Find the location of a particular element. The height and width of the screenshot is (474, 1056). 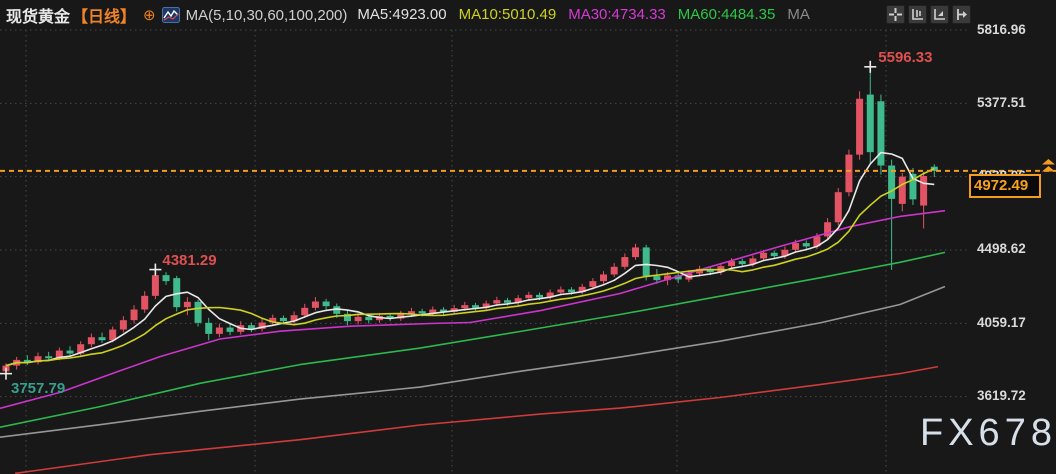

ma-value-label: MA10:5010.49 is located at coordinates (507, 14).